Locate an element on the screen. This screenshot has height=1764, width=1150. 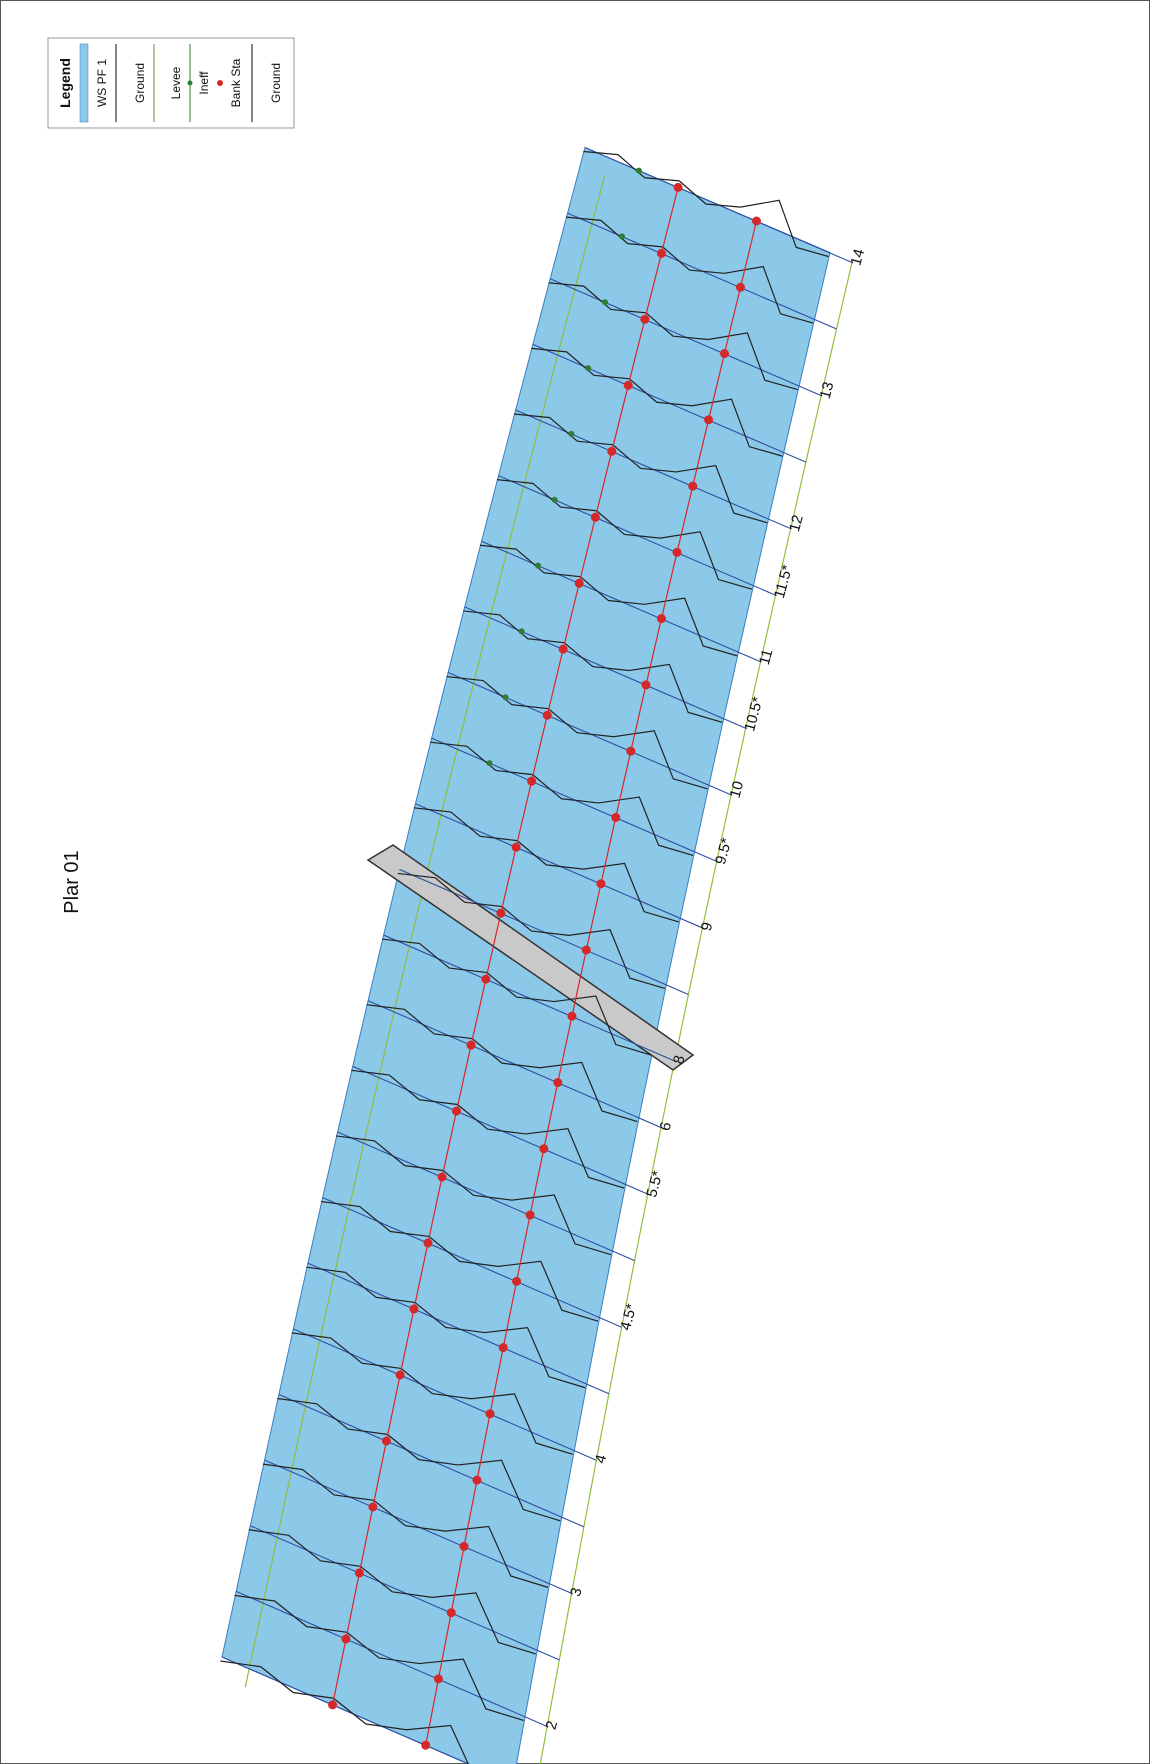
cross-section-label: 4.5* is located at coordinates (628, 1317).